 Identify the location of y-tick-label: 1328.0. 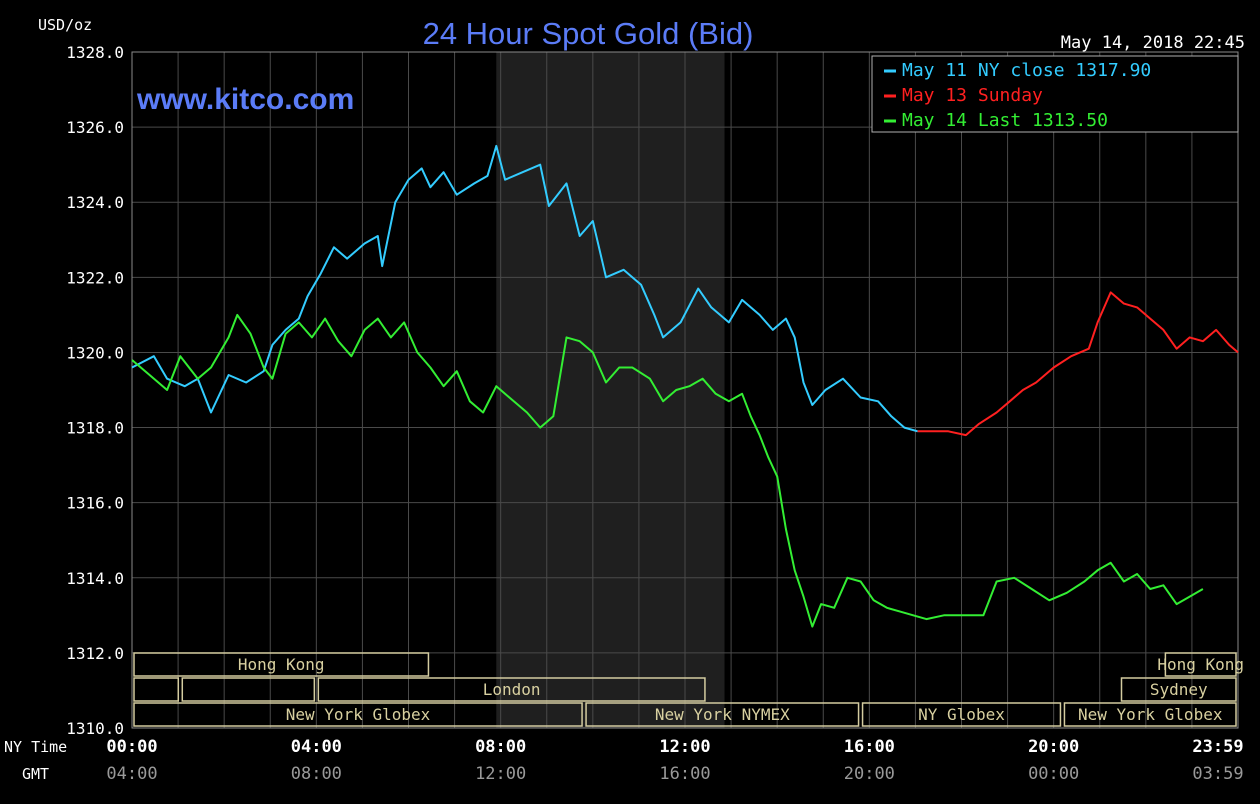
(95, 52).